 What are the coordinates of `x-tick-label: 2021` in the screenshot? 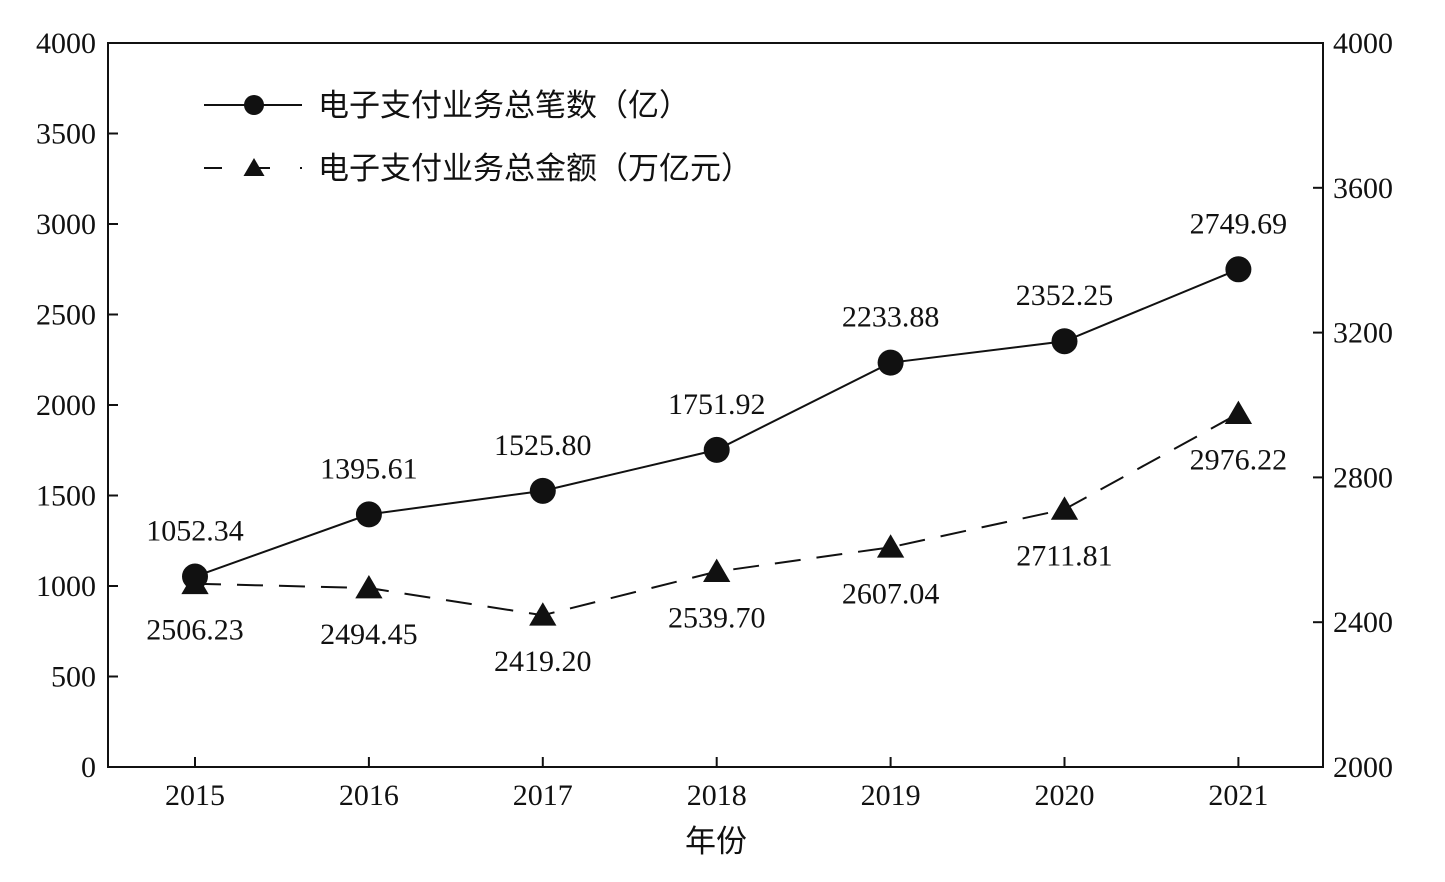 It's located at (1238, 795).